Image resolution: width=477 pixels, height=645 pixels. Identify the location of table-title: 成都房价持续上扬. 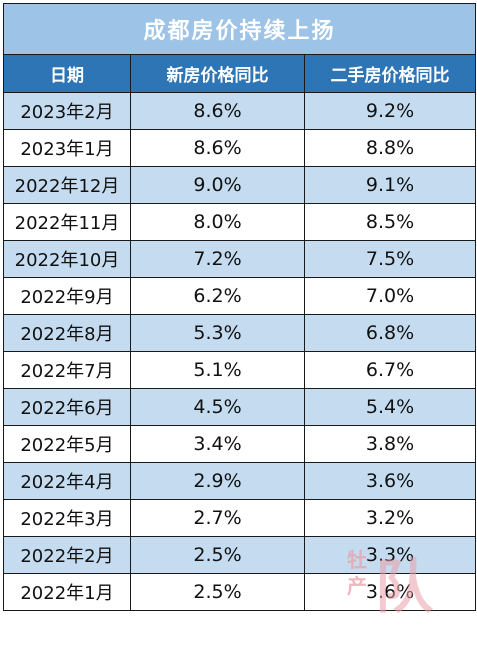
(239, 29).